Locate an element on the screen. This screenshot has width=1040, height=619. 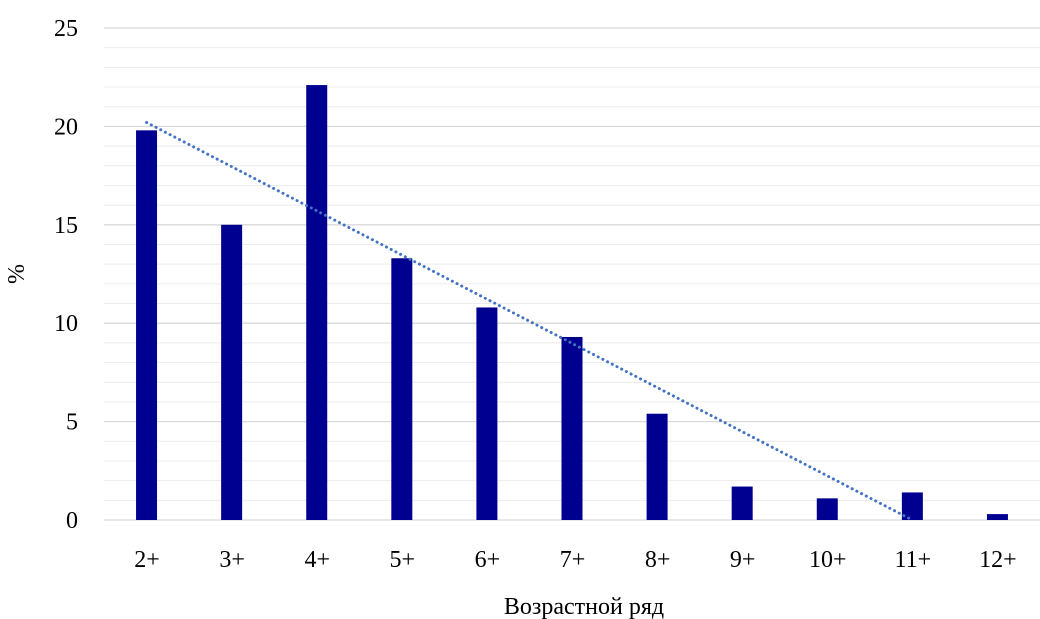
x-axis-ticks: 2+ 3+ 4+ 5+ 6+ 7+ 8+ 9+ 10+ 11+ 12+ is located at coordinates (575, 560).